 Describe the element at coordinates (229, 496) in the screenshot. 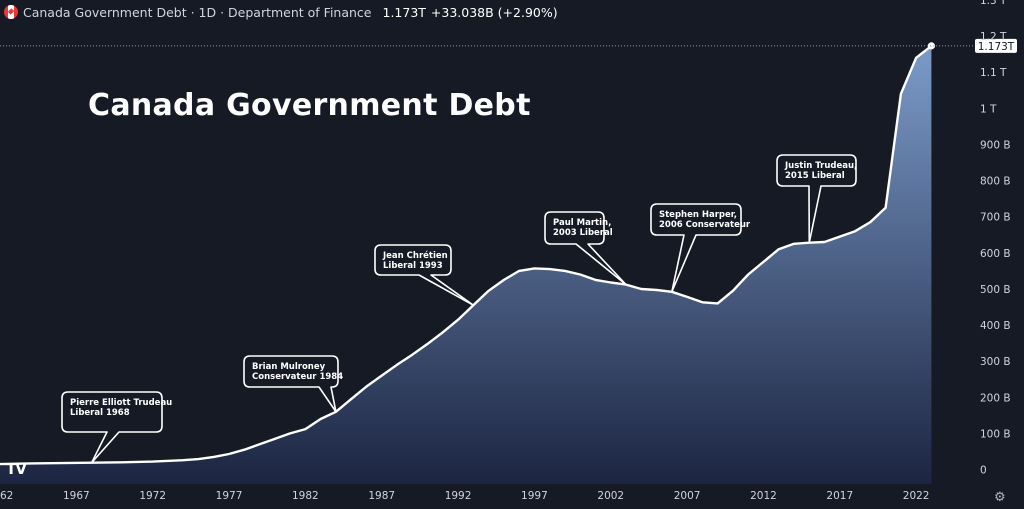

I see `x-tick-label: 1977` at that location.